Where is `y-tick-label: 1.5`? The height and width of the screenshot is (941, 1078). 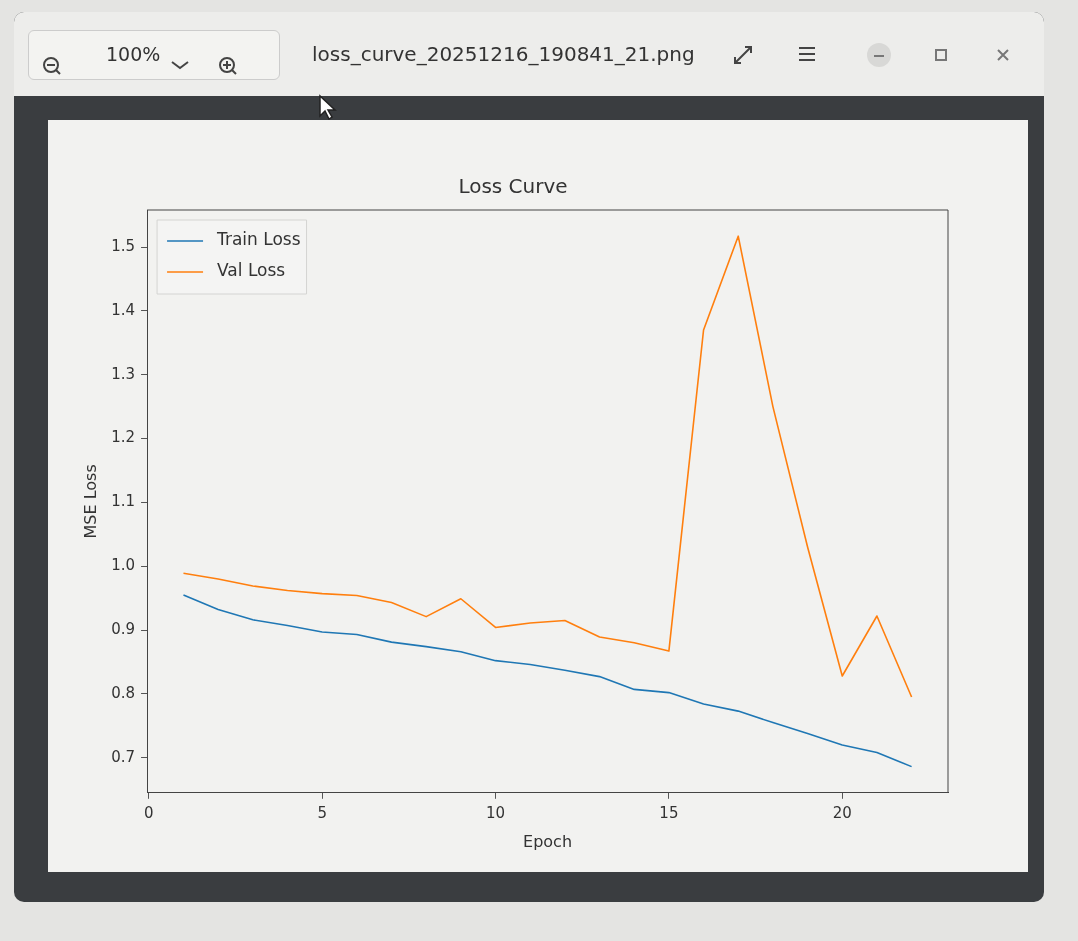
y-tick-label: 1.5 is located at coordinates (123, 245).